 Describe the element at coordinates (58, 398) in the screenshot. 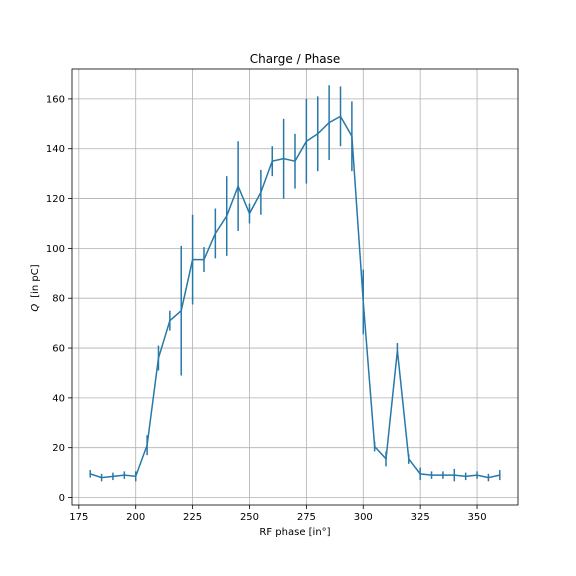

I see `y-tick-label: 40` at that location.